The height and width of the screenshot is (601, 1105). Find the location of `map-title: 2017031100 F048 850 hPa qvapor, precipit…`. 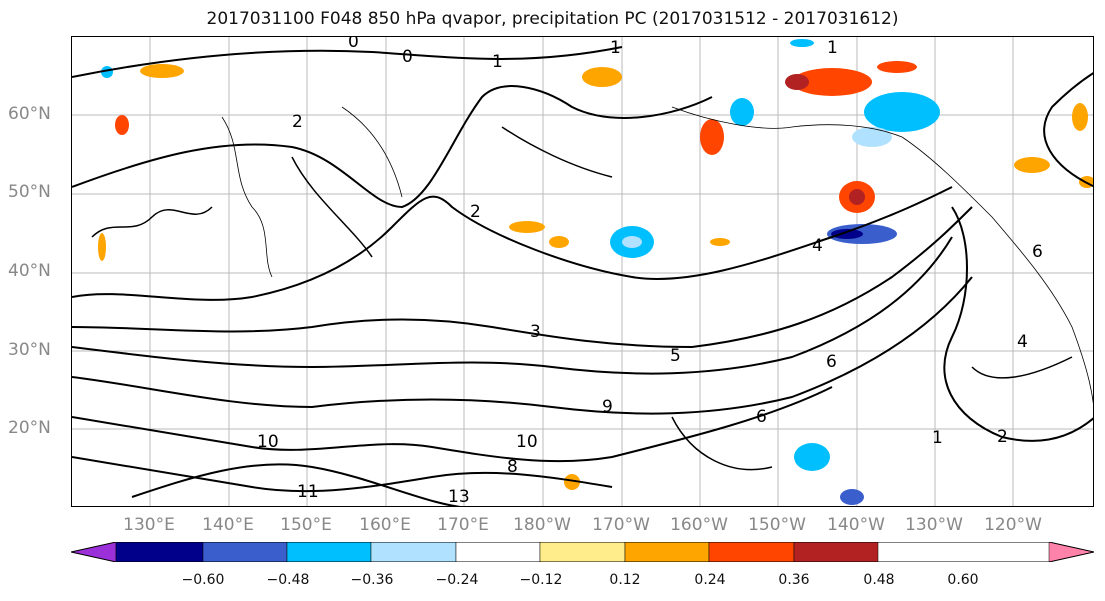

map-title: 2017031100 F048 850 hPa qvapor, precipit… is located at coordinates (552, 19).